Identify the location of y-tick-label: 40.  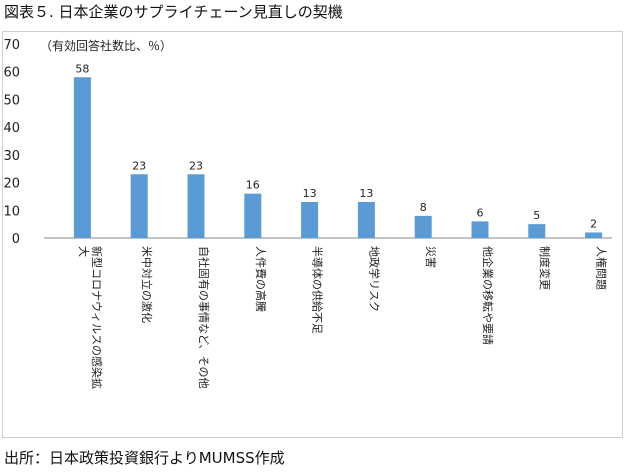
(11, 128).